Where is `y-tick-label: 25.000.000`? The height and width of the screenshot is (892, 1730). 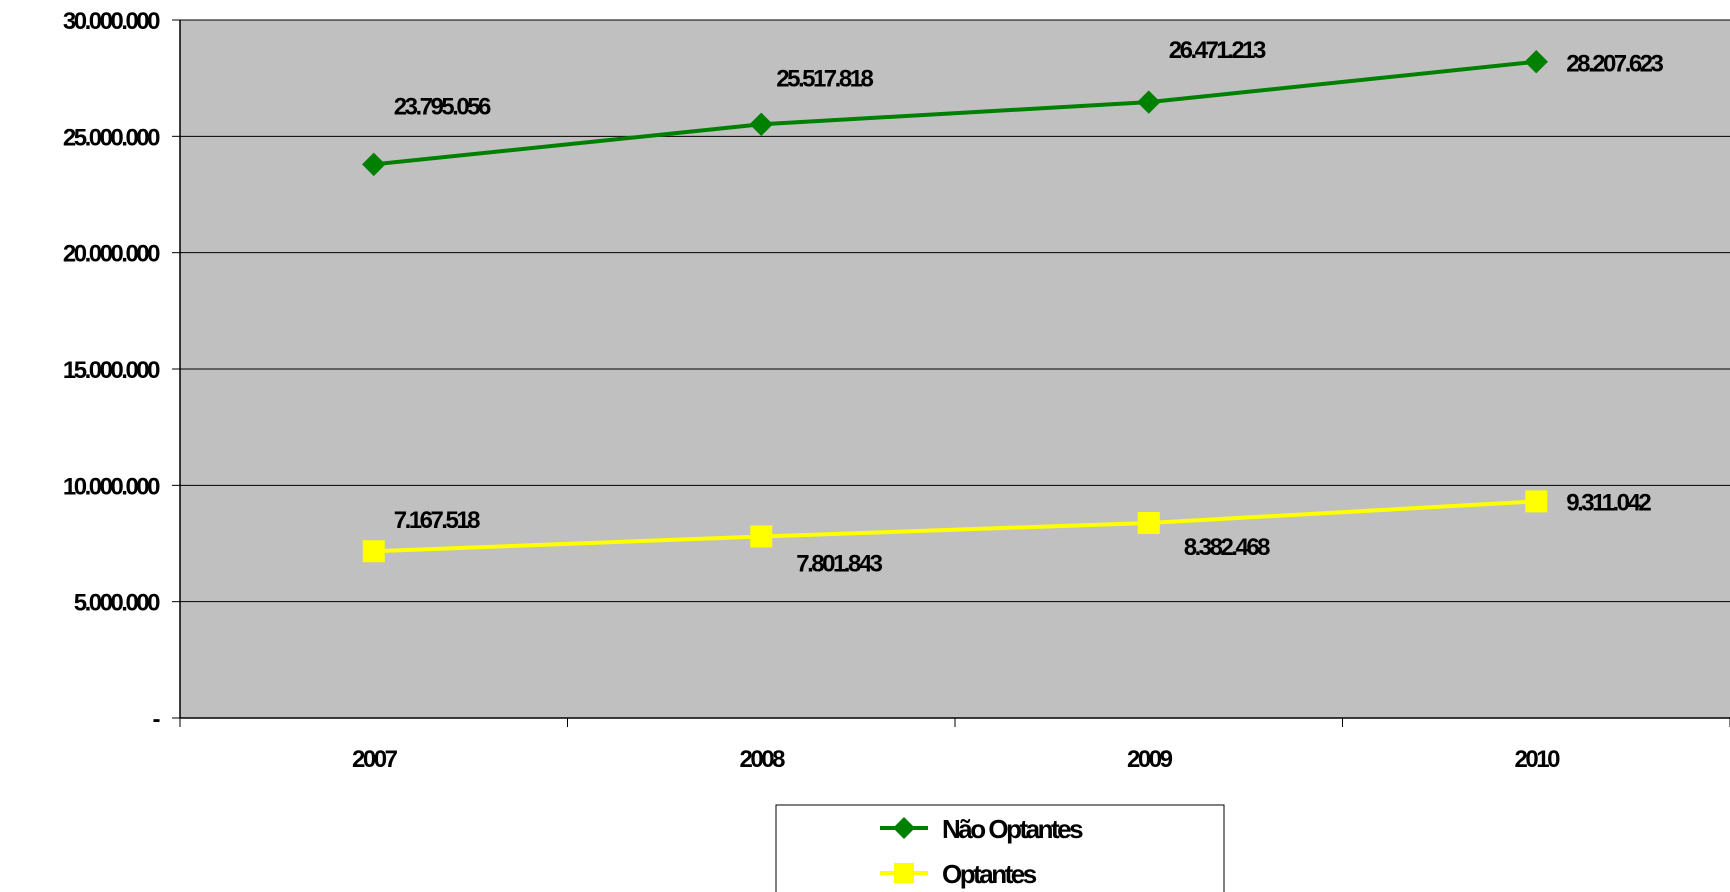
y-tick-label: 25.000.000 is located at coordinates (111, 137).